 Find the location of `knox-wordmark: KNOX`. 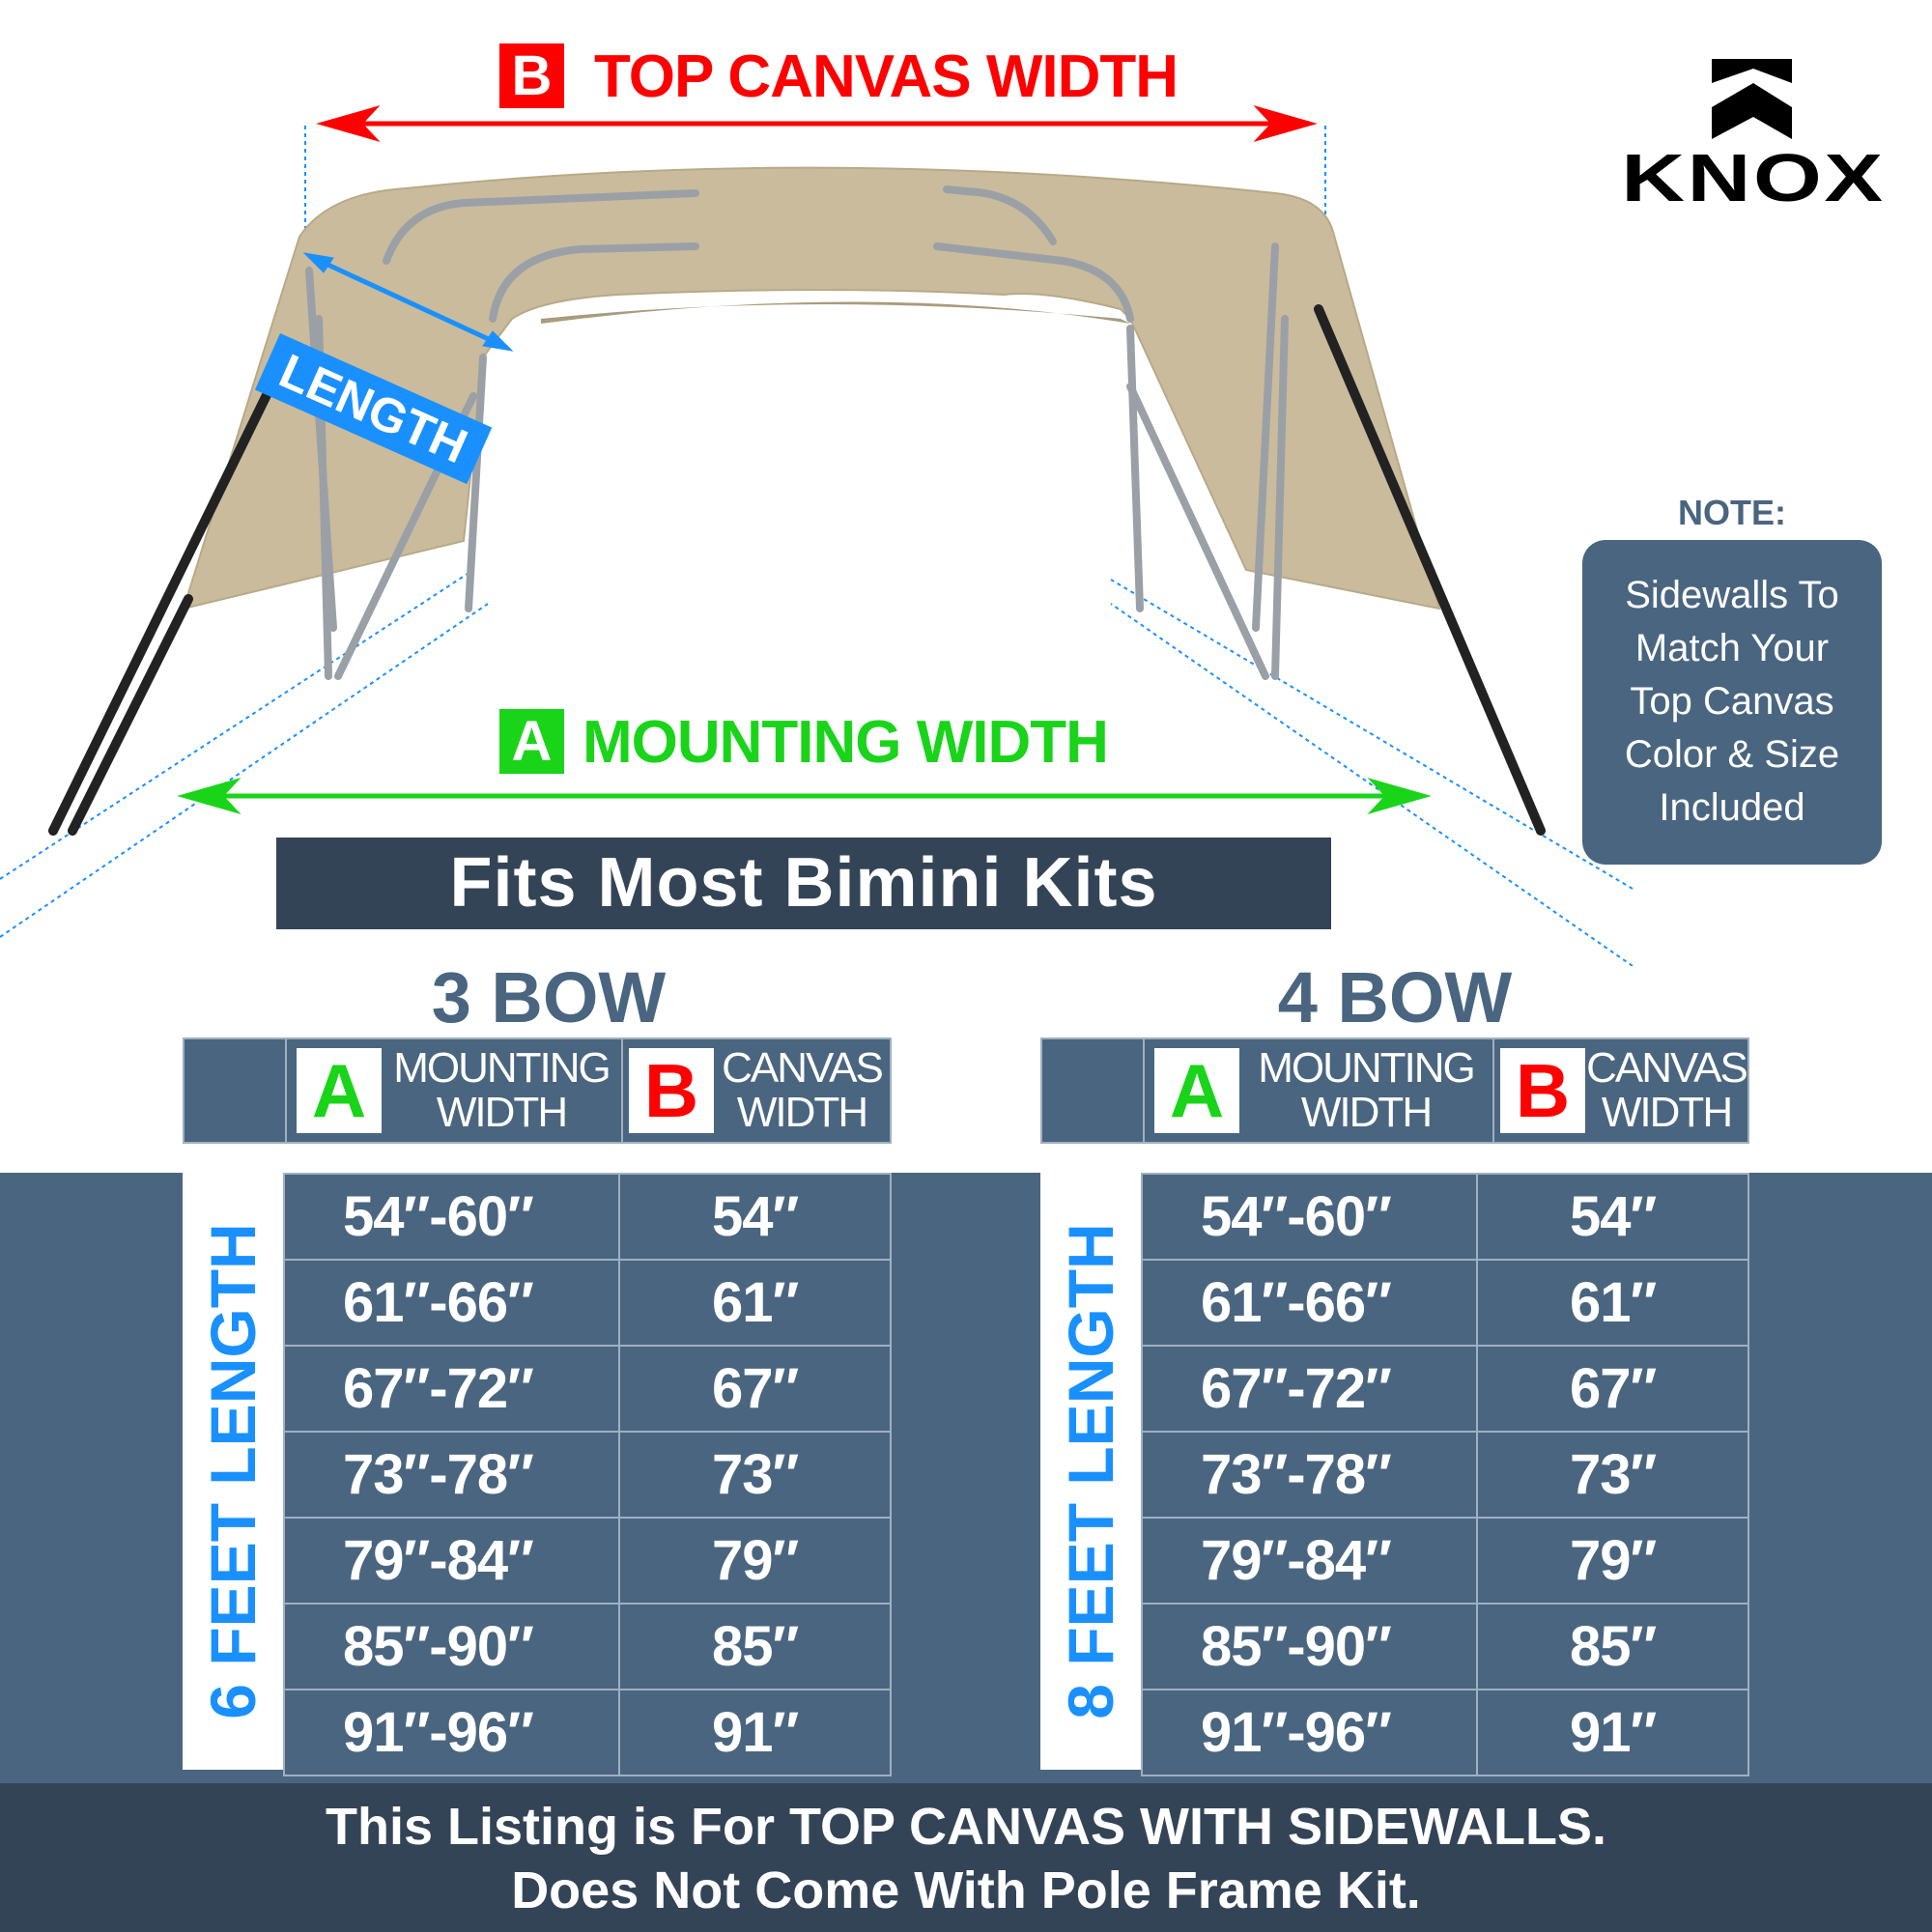

knox-wordmark: KNOX is located at coordinates (1753, 177).